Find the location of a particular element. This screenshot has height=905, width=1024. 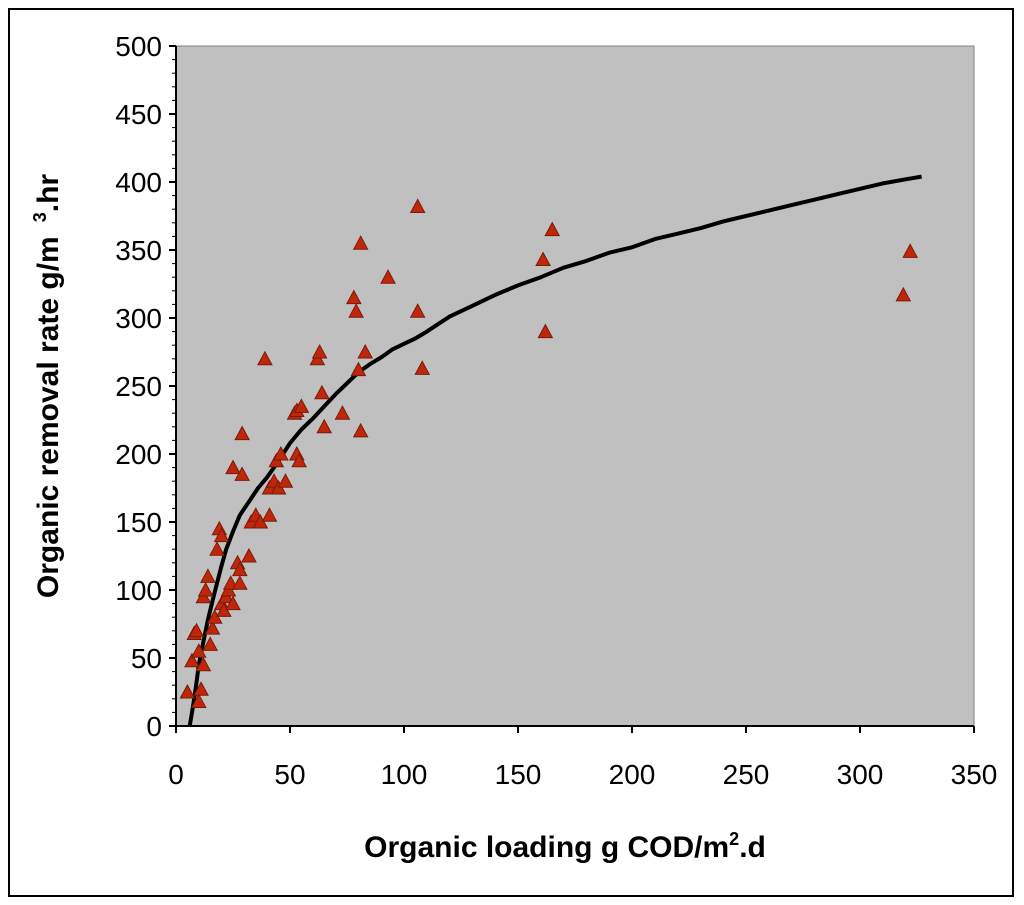

y-tick-label: 50 is located at coordinates (146, 658).